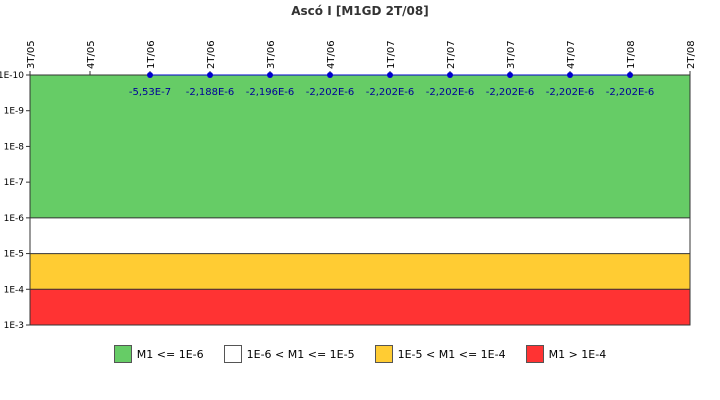 The width and height of the screenshot is (720, 400). What do you see at coordinates (691, 54) in the screenshot?
I see `x-tick-label: 2T/08` at bounding box center [691, 54].